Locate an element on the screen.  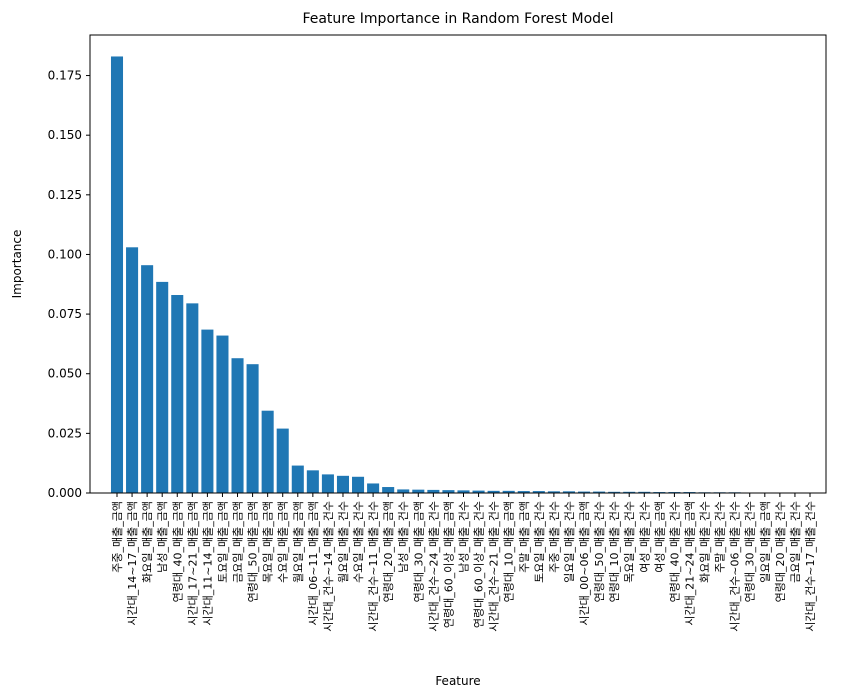
x-tick-label: 시간대_00~06_매출_금액 is located at coordinates (584, 563).